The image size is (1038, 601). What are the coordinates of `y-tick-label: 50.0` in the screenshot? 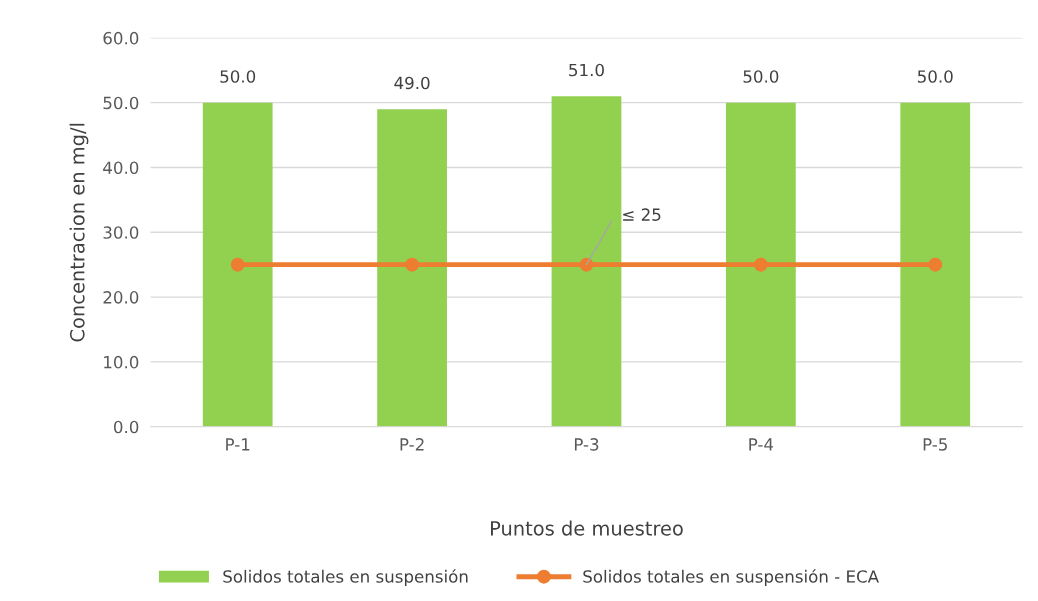 It's located at (121, 103).